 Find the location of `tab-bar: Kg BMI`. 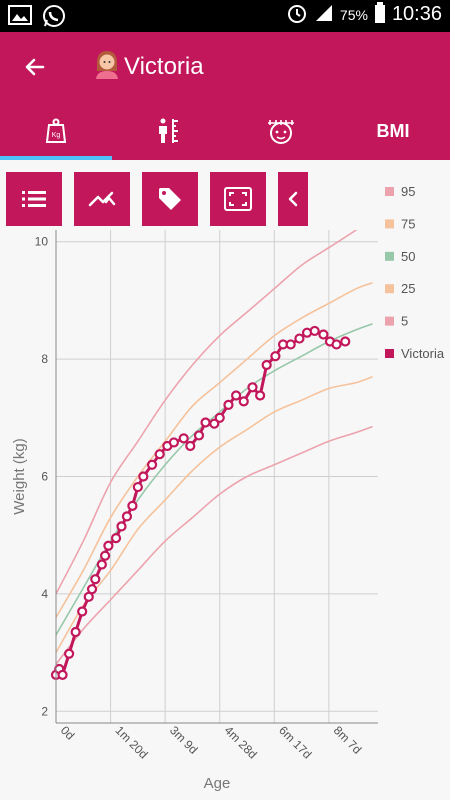

tab-bar: Kg BMI is located at coordinates (225, 131).